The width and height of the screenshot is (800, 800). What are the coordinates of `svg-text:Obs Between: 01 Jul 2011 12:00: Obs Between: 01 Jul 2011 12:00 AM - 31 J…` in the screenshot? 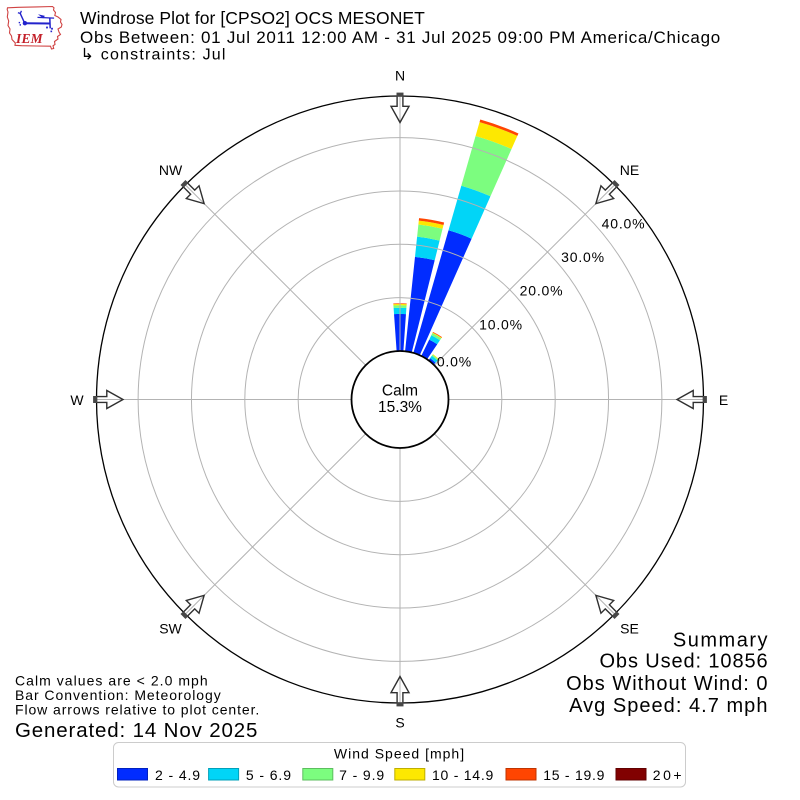 It's located at (400, 37).